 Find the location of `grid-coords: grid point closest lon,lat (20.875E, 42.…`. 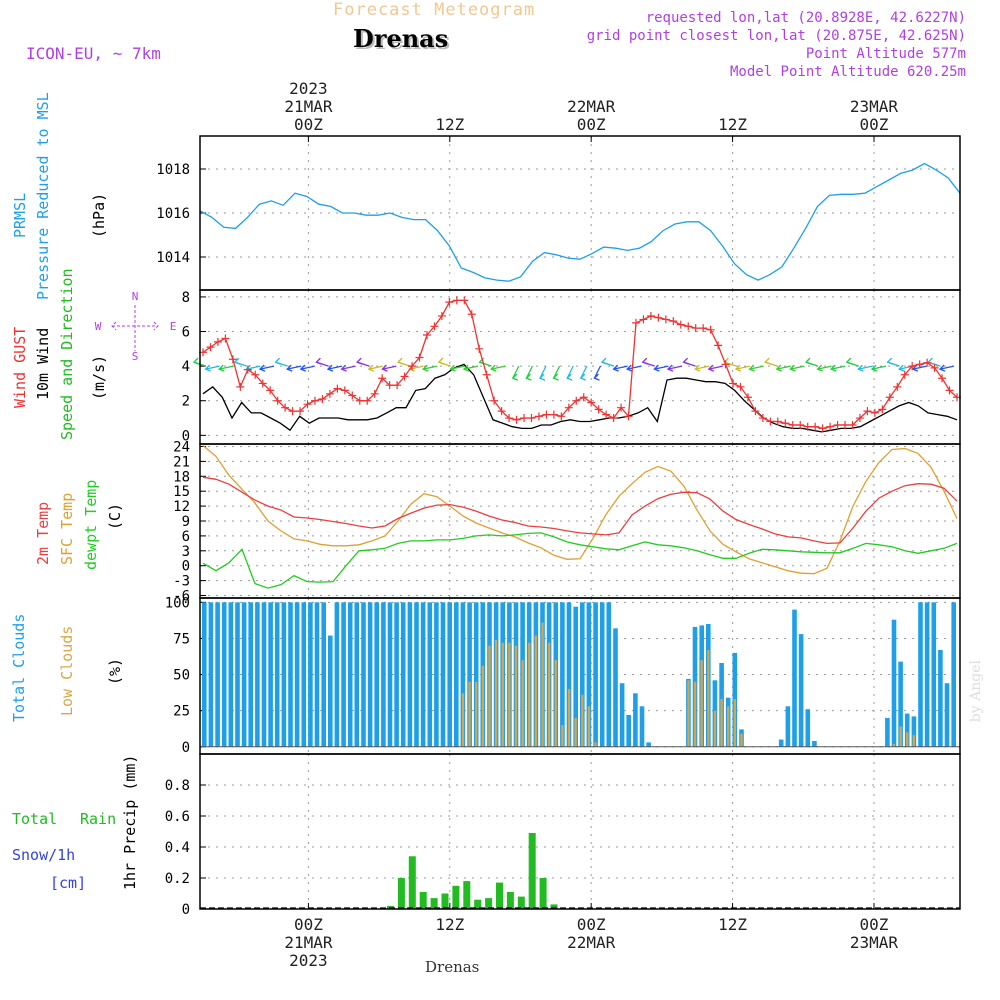

grid-coords: grid point closest lon,lat (20.875E, 42.… is located at coordinates (776, 36).